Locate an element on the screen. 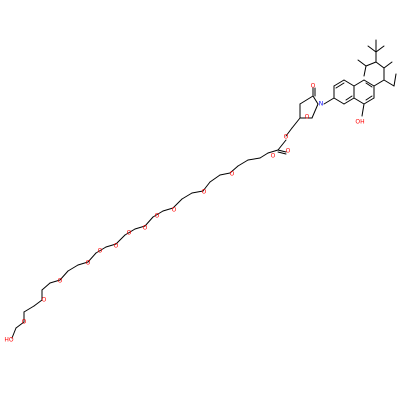 The height and width of the screenshot is (400, 400). atom-label-carbonyl-oxygen-2: O is located at coordinates (288, 151).